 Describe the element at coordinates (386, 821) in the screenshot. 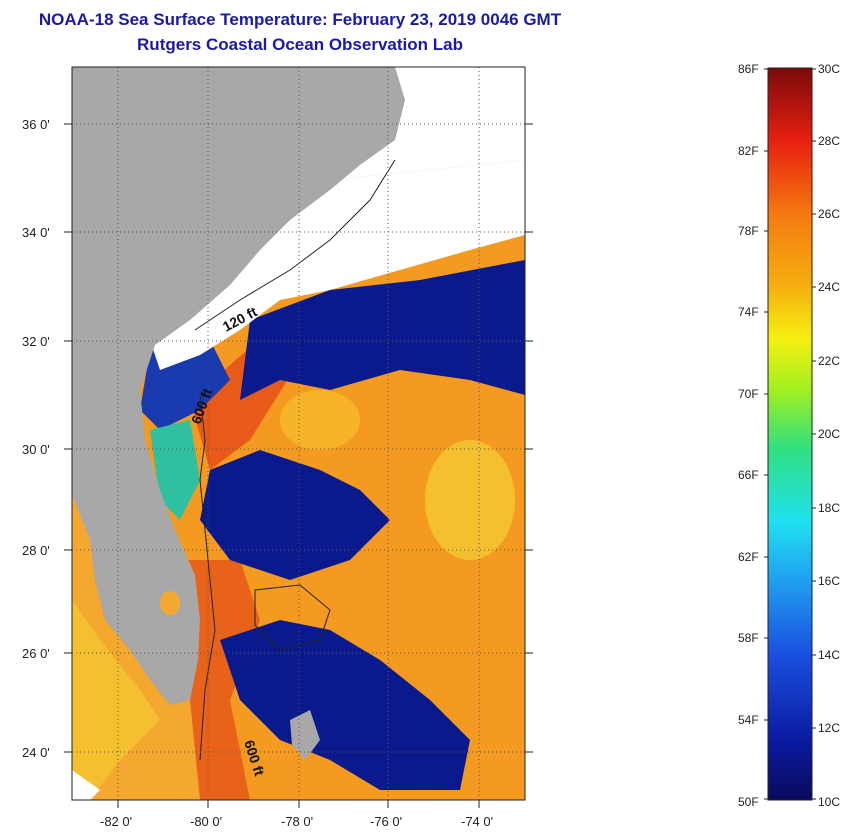

I see `lon-label: -76 0'` at that location.